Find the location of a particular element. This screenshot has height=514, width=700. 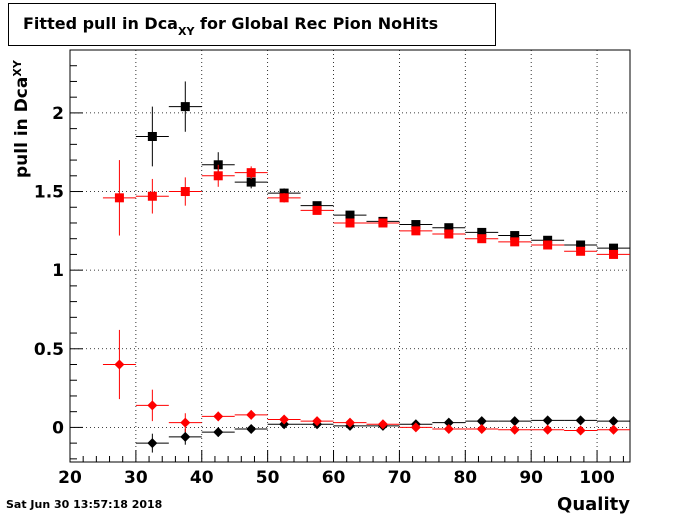

y-tick-label: 0.5 is located at coordinates (49, 350).